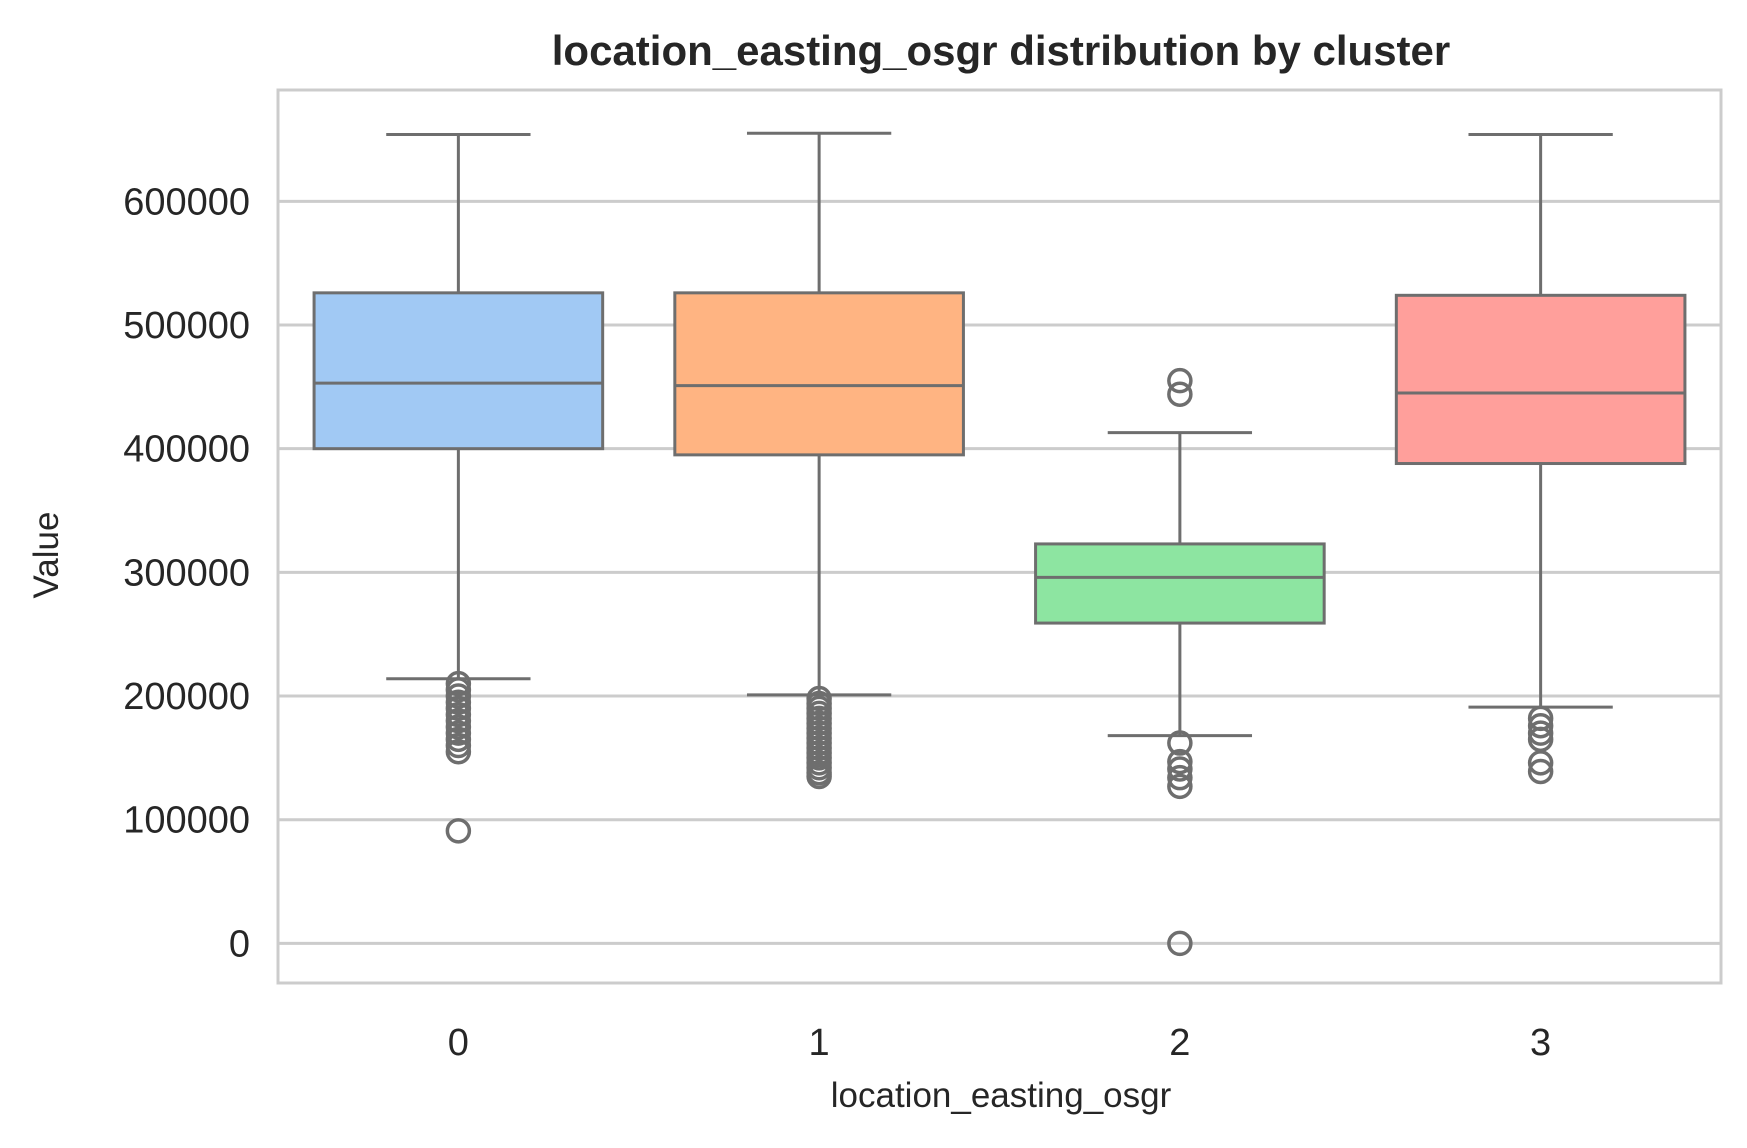  I want to click on y-tick-label: 300000, so click(186, 573).